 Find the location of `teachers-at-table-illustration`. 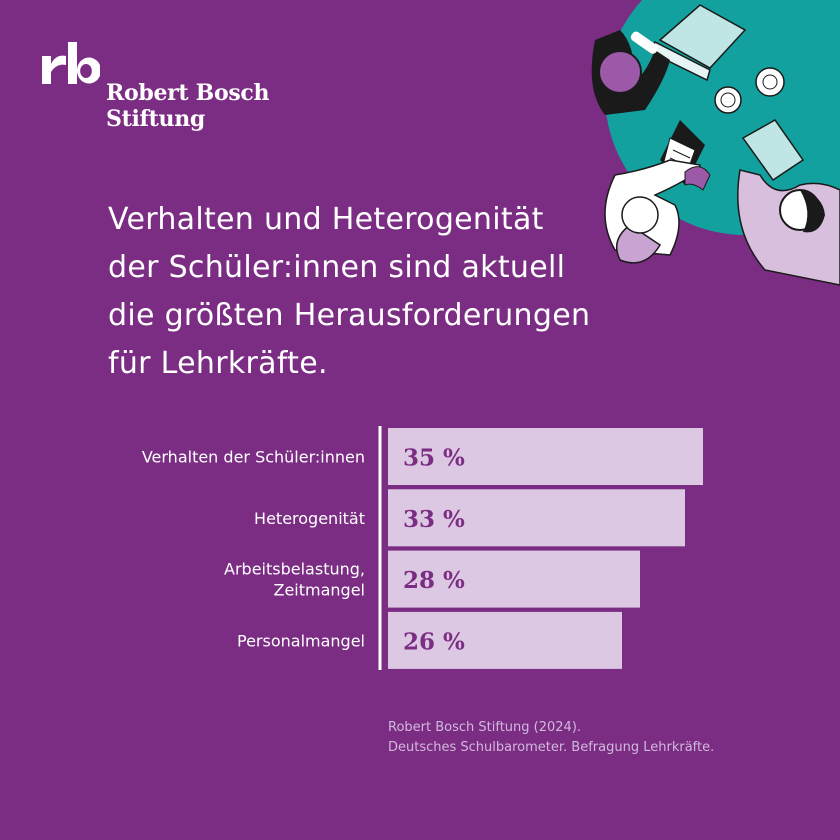

teachers-at-table-illustration is located at coordinates (715, 143).